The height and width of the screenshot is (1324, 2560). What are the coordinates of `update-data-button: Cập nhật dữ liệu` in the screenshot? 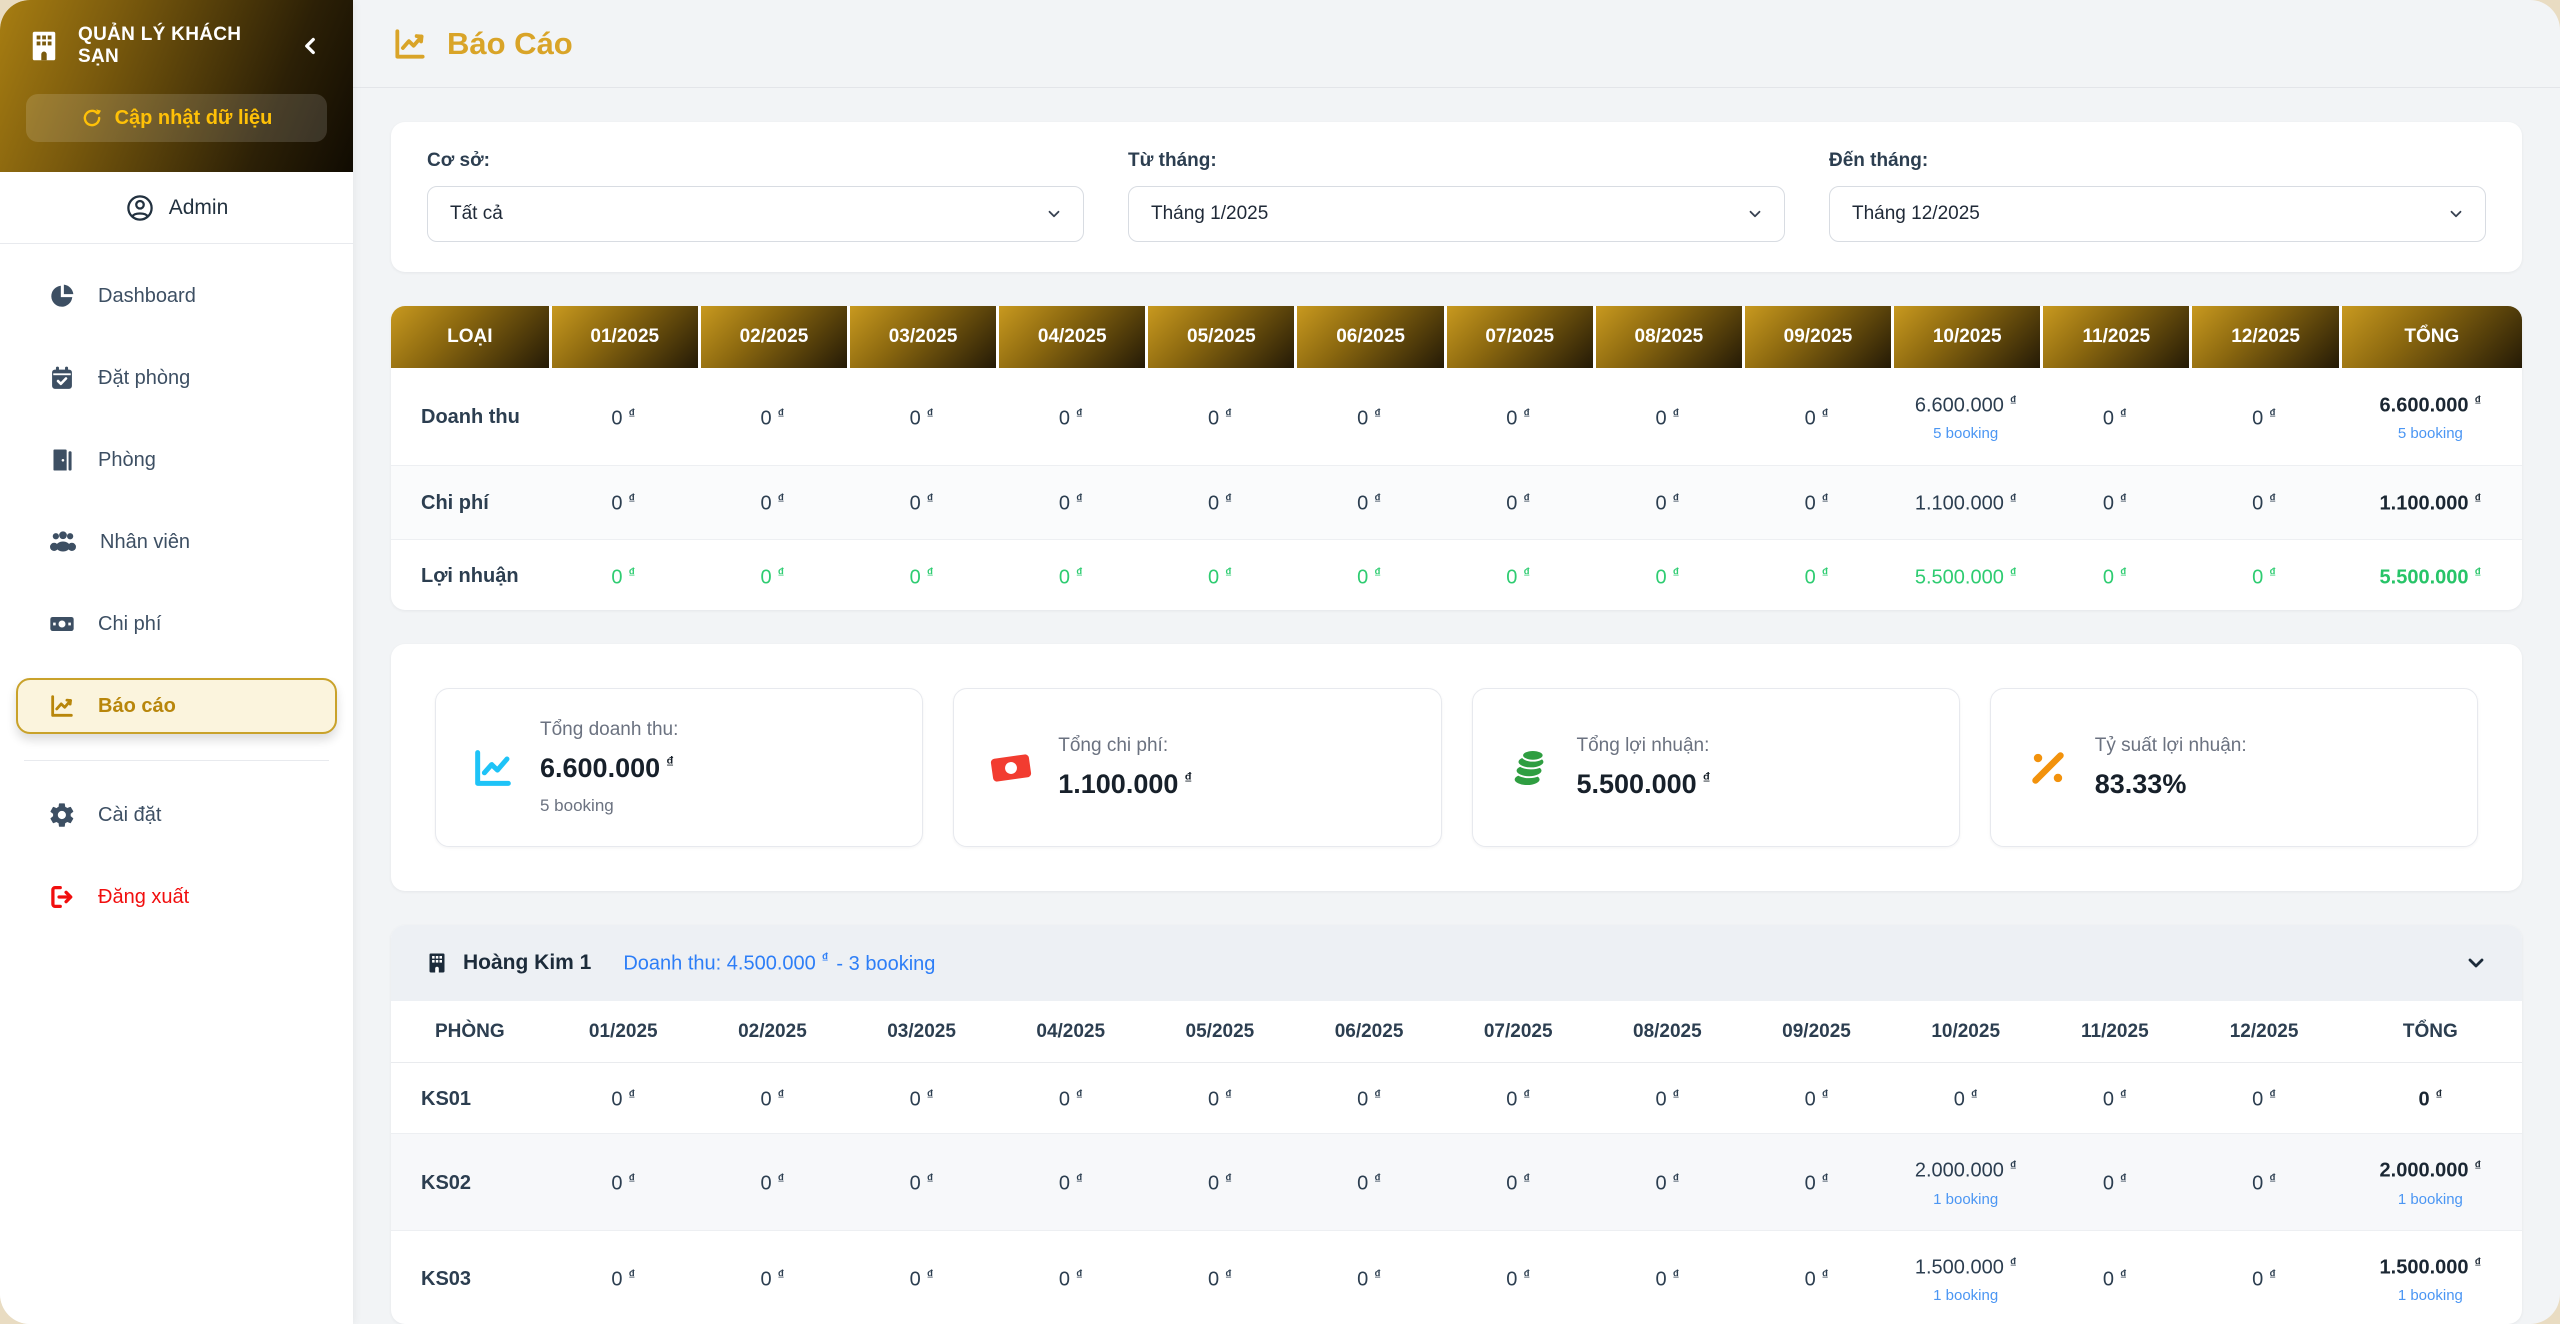 It's located at (176, 118).